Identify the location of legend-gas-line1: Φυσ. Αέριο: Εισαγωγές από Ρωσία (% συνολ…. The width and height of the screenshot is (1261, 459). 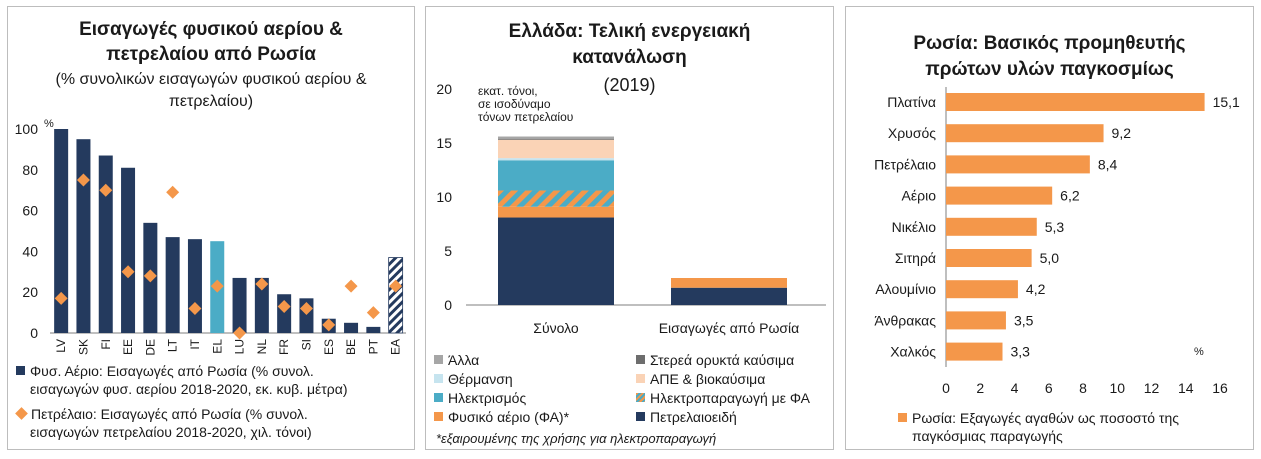
(172, 371).